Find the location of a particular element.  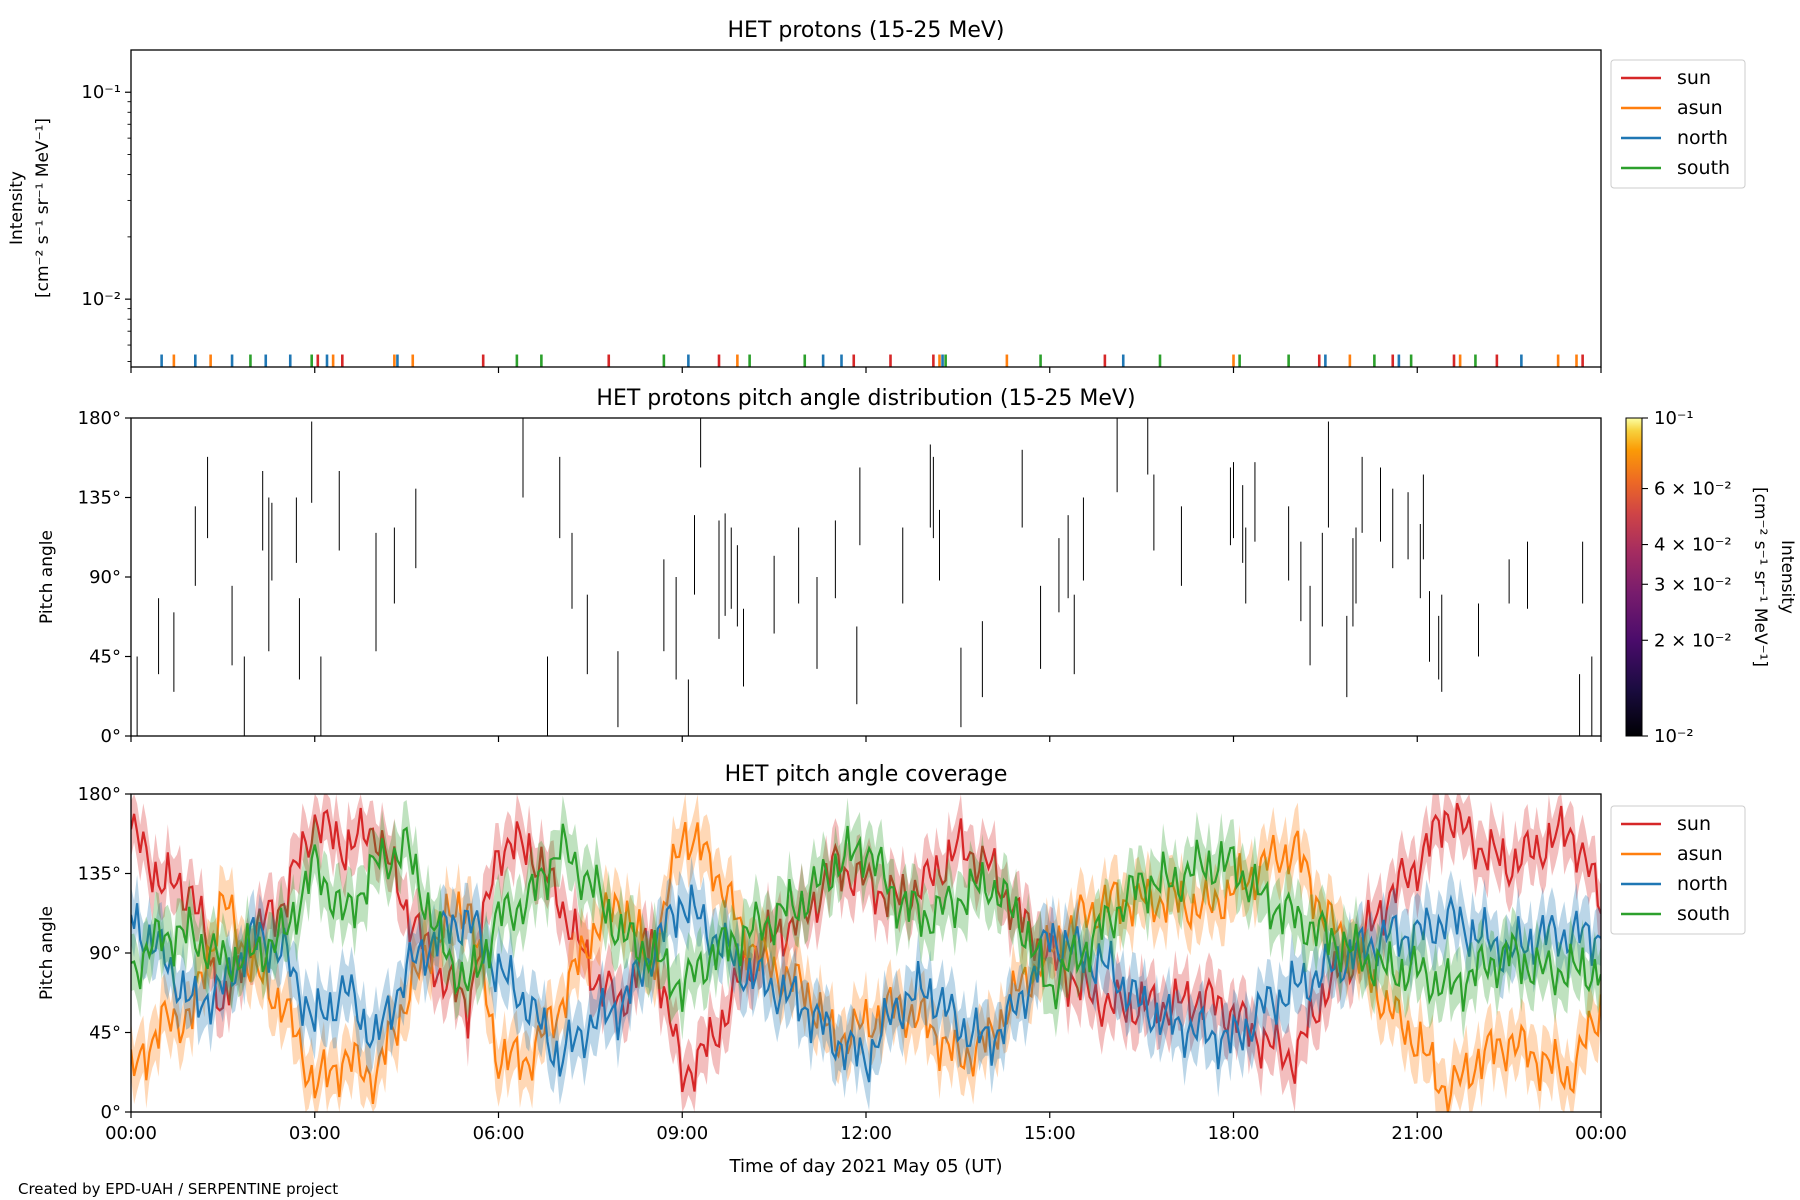

colorbar-label-line2: [cm⁻² s⁻¹ sr⁻¹ MeV⁻¹] is located at coordinates (1760, 577).